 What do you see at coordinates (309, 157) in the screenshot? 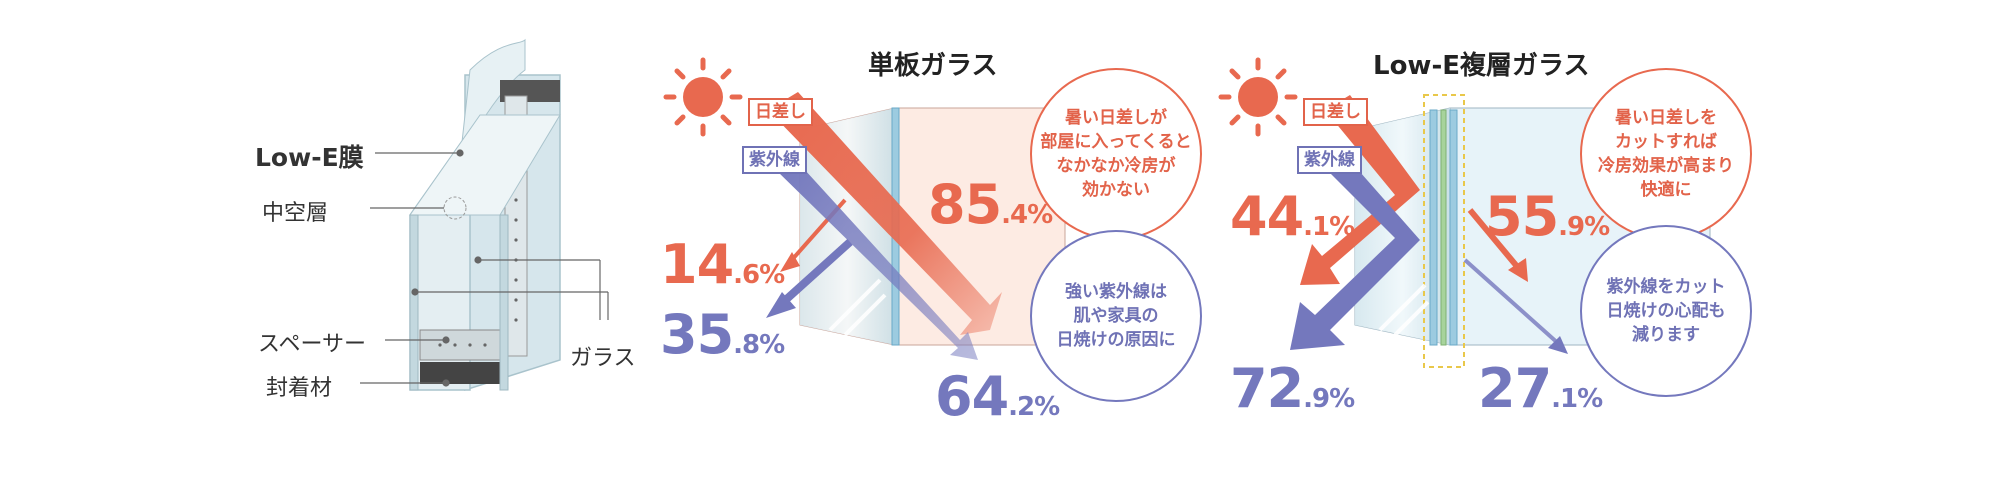
I see `label-low-e-film: Low-E膜` at bounding box center [309, 157].